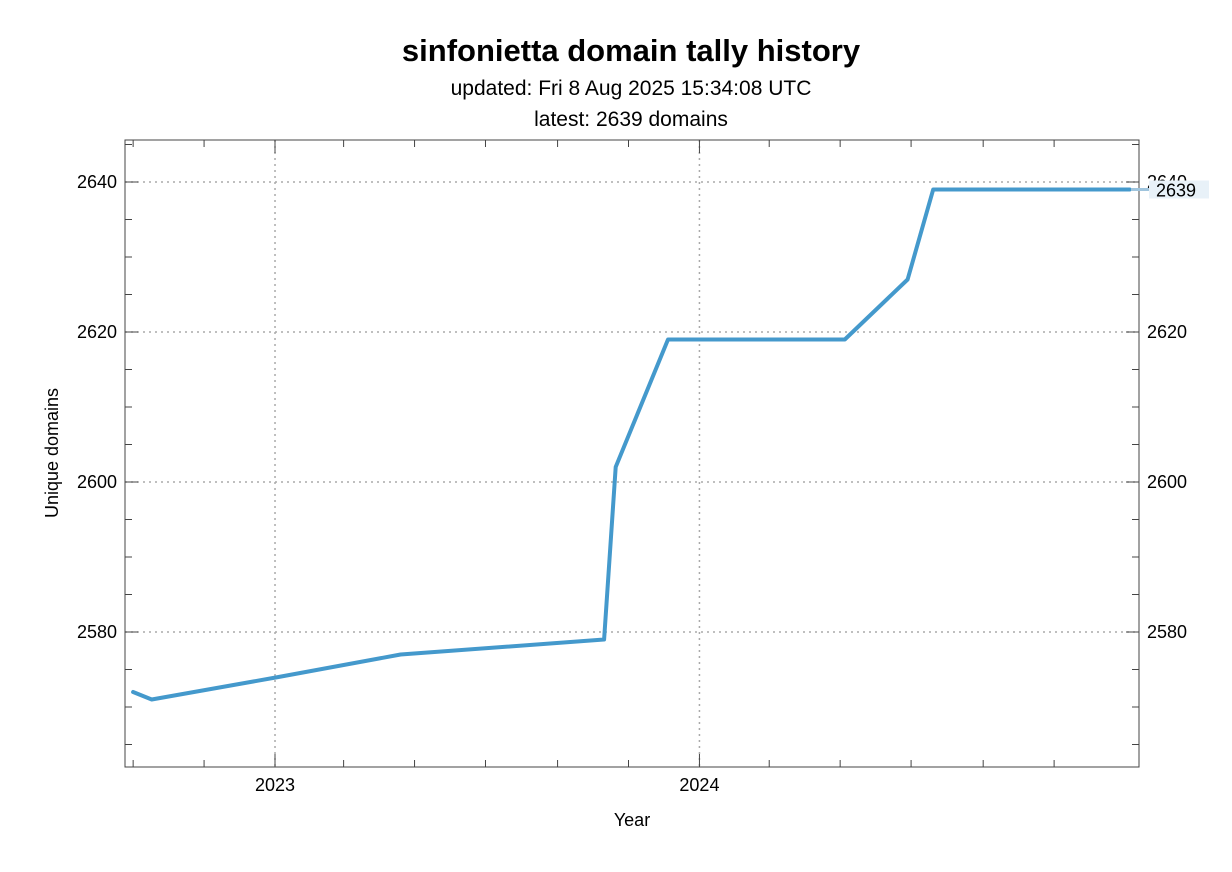 This screenshot has height=872, width=1232. Describe the element at coordinates (97, 332) in the screenshot. I see `y-tick-label-left: 2620` at that location.